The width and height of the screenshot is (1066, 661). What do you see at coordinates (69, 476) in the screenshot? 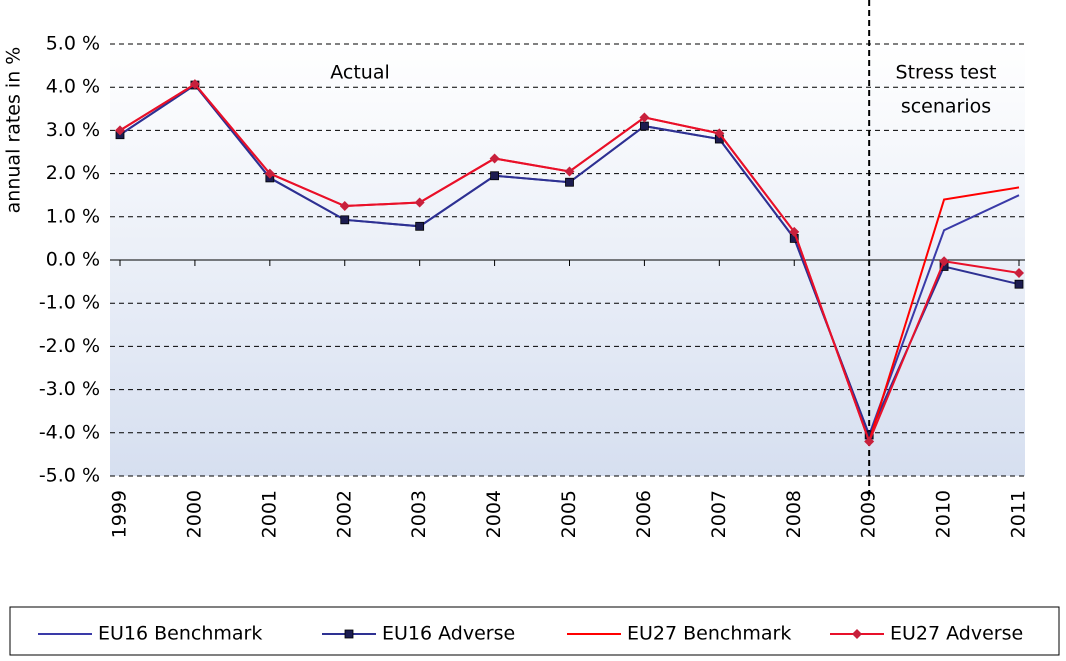
I see `y-tick-label: -5.0 %` at bounding box center [69, 476].